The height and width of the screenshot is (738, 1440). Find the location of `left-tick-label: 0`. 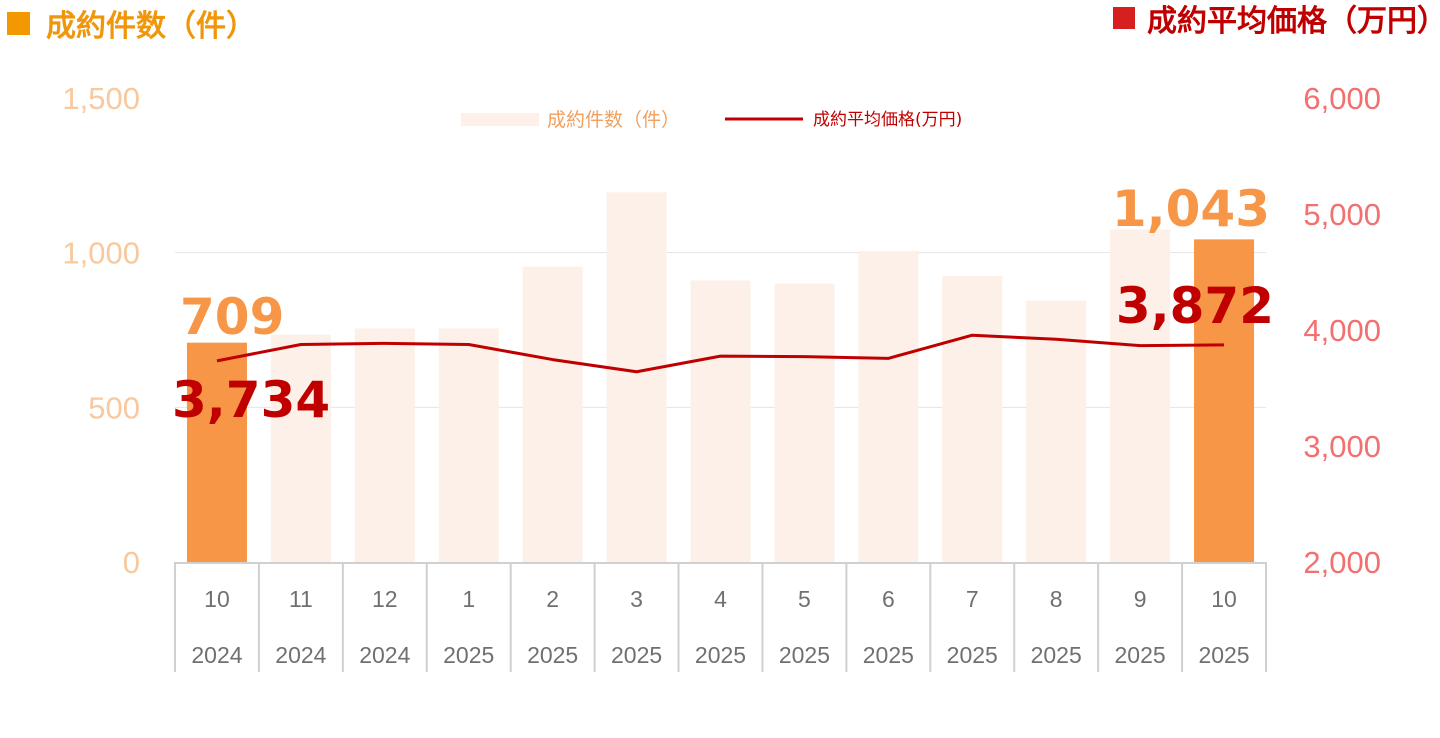

left-tick-label: 0 is located at coordinates (131, 562).